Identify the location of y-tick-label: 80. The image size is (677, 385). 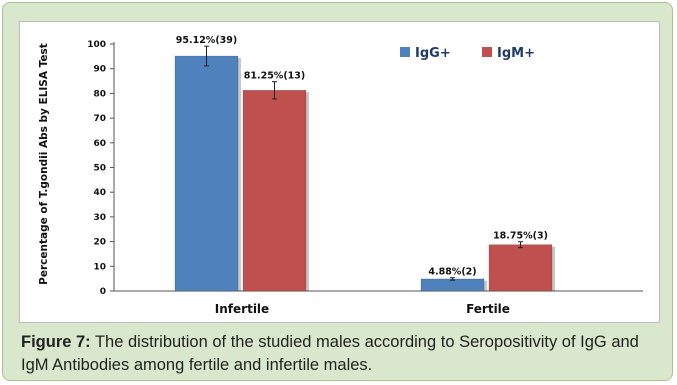
(99, 94).